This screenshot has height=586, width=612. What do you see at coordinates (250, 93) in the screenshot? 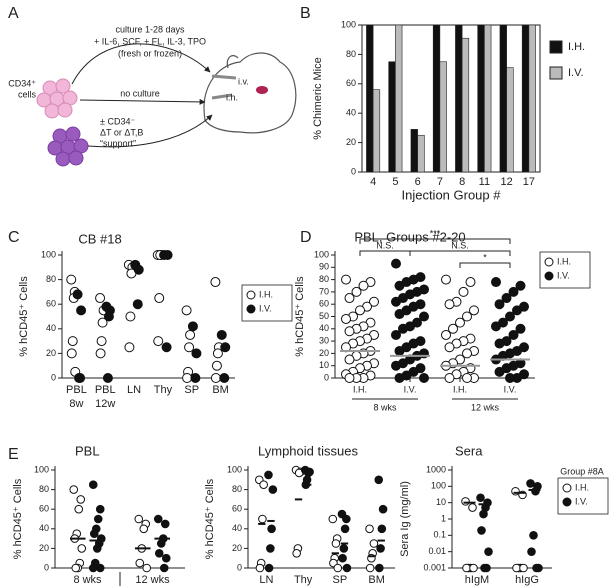
I see `mouse` at bounding box center [250, 93].